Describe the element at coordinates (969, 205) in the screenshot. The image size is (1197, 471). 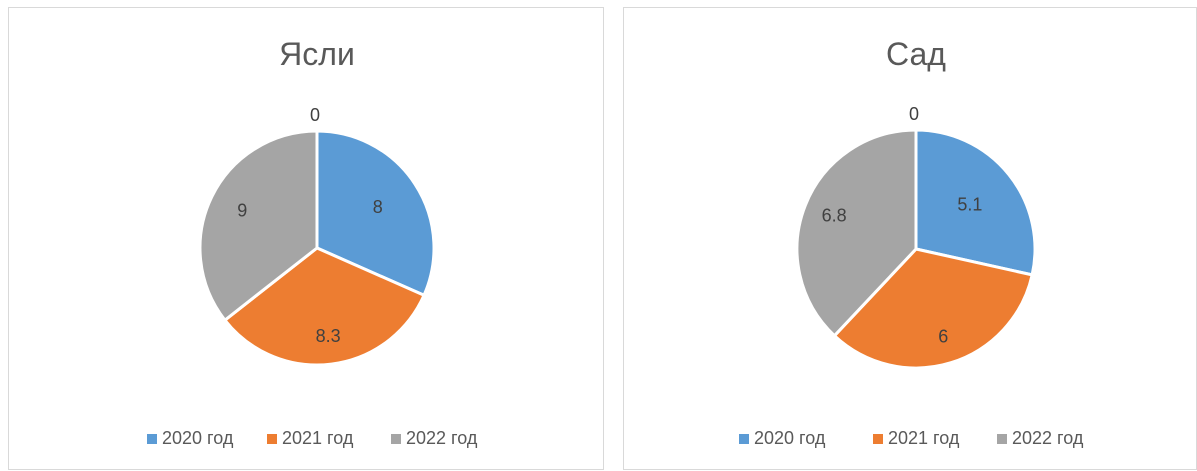
I see `data-label-2020: 5.1` at that location.